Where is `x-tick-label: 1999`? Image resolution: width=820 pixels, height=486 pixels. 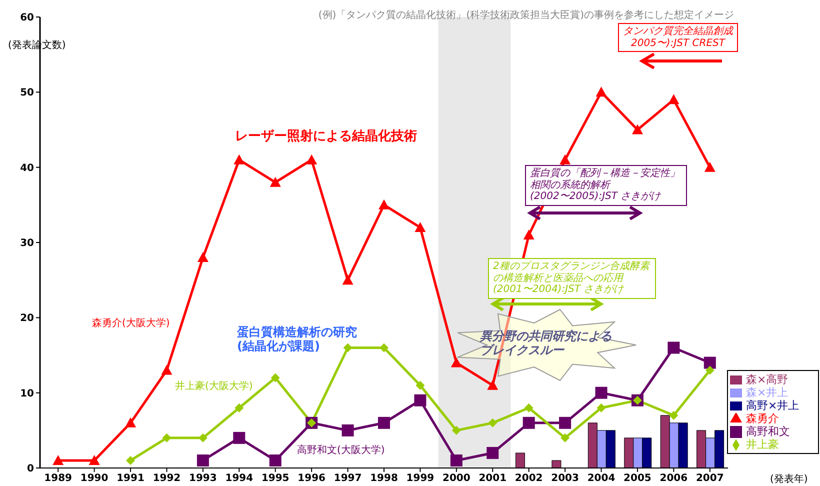 x-tick-label: 1999 is located at coordinates (420, 478).